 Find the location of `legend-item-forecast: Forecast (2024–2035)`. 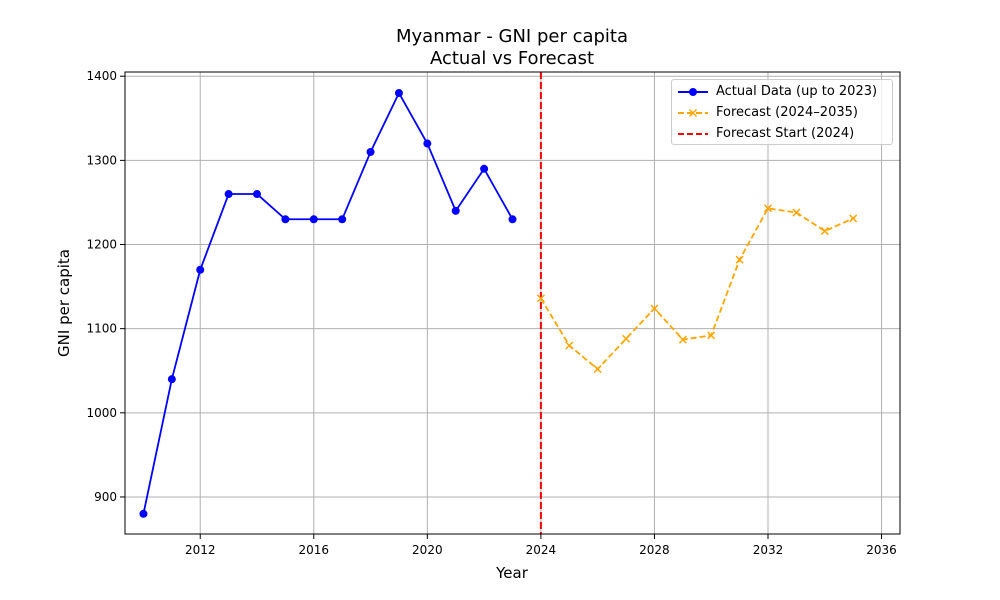

legend-item-forecast: Forecast (2024–2035) is located at coordinates (782, 113).